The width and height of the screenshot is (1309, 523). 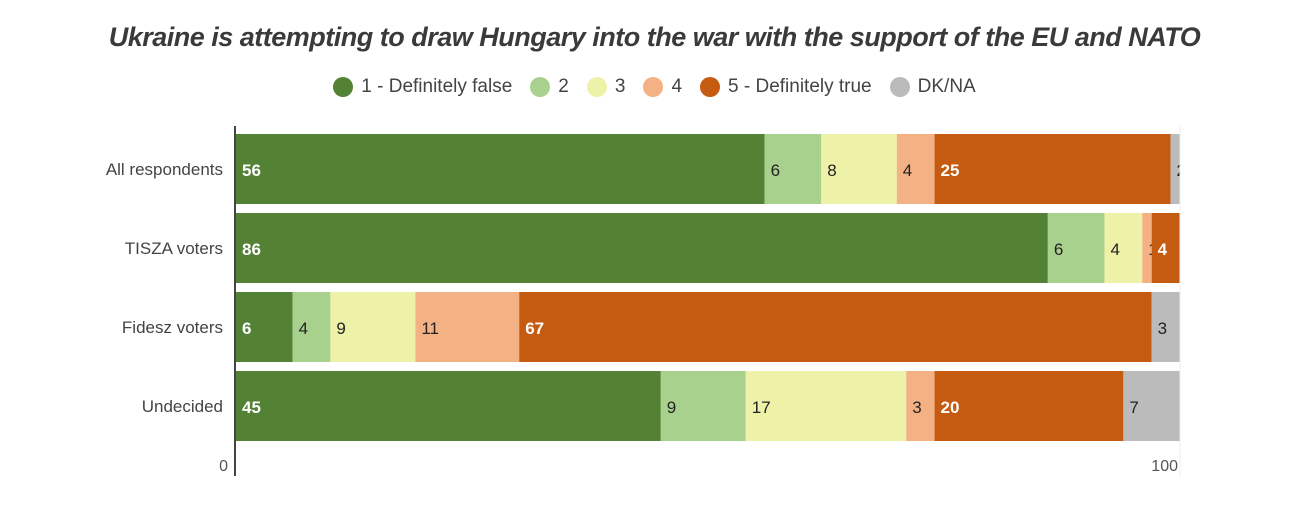 What do you see at coordinates (1164, 466) in the screenshot?
I see `x-tick-label: 100` at bounding box center [1164, 466].